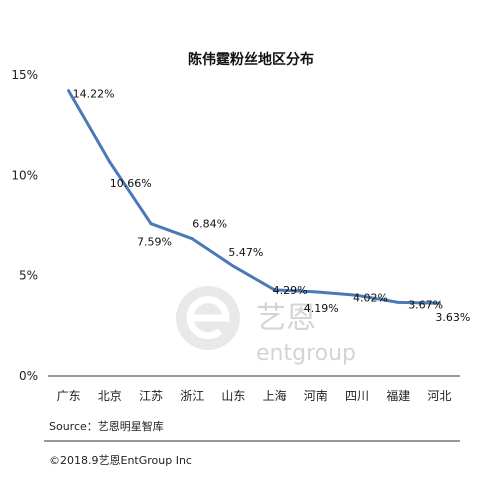  I want to click on x-tick-label: 江苏, so click(151, 396).